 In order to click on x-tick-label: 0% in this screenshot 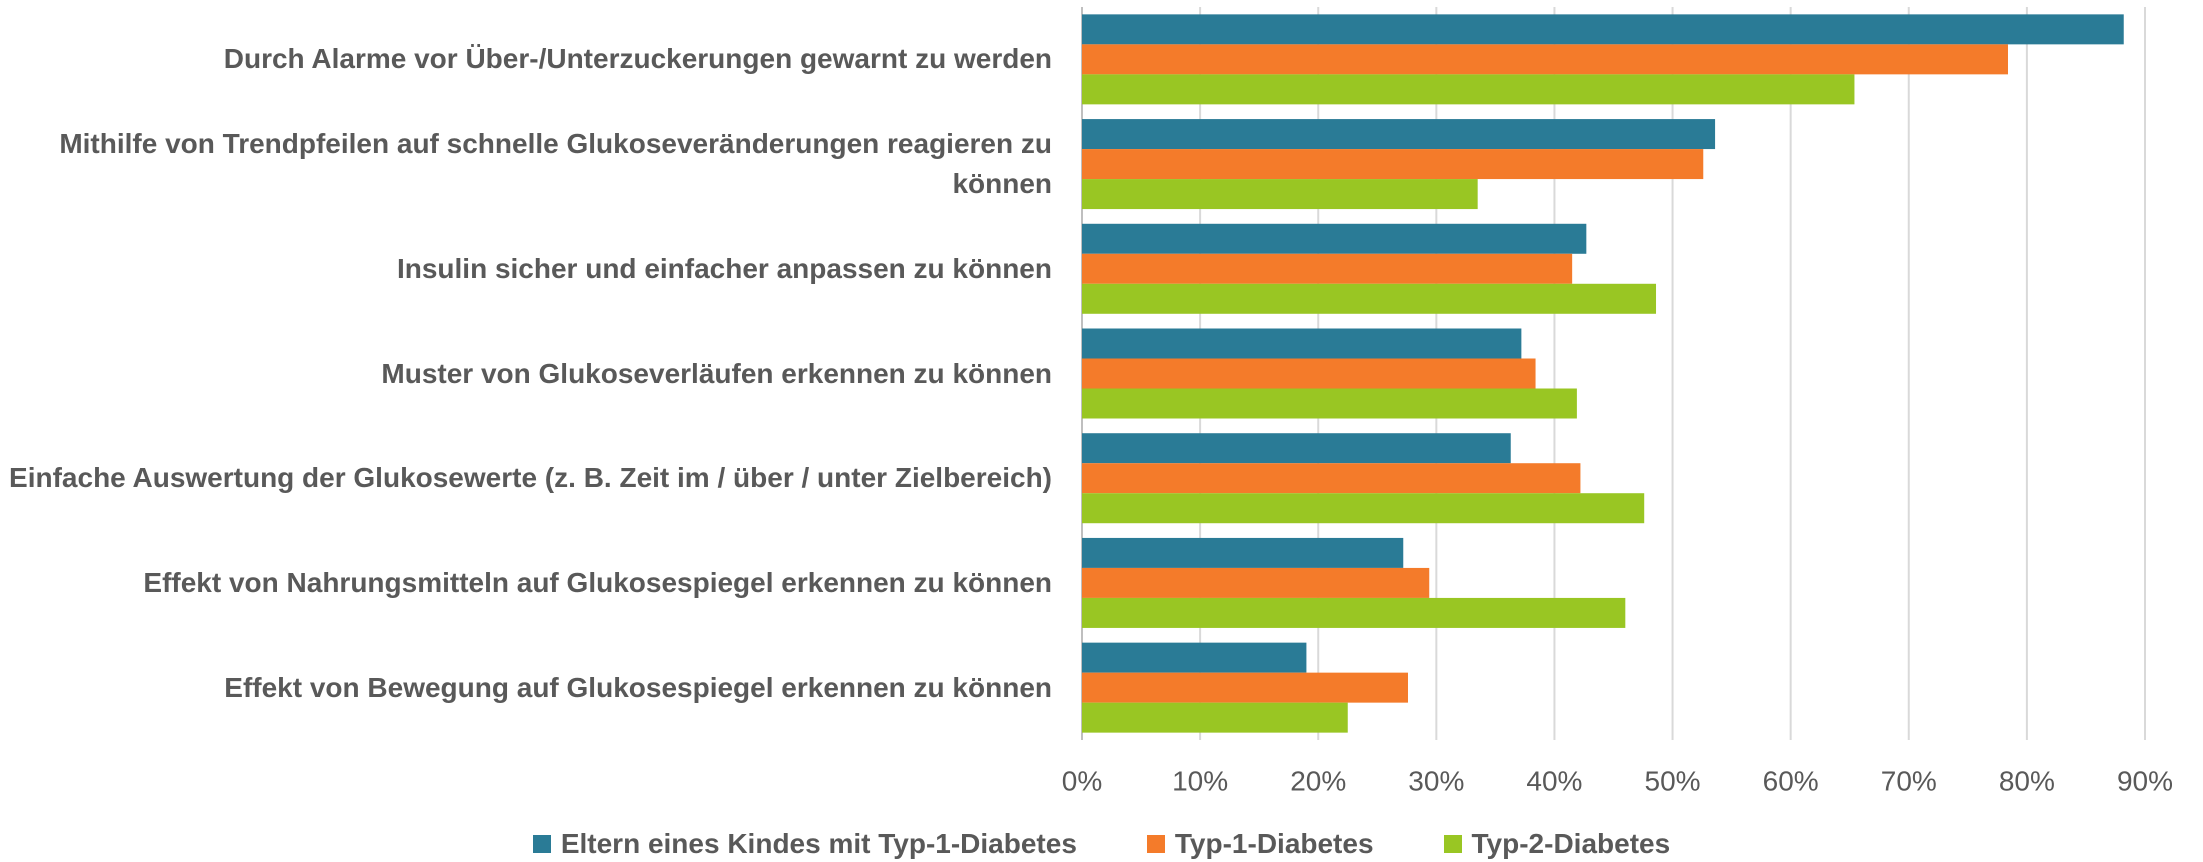, I will do `click(1082, 780)`.